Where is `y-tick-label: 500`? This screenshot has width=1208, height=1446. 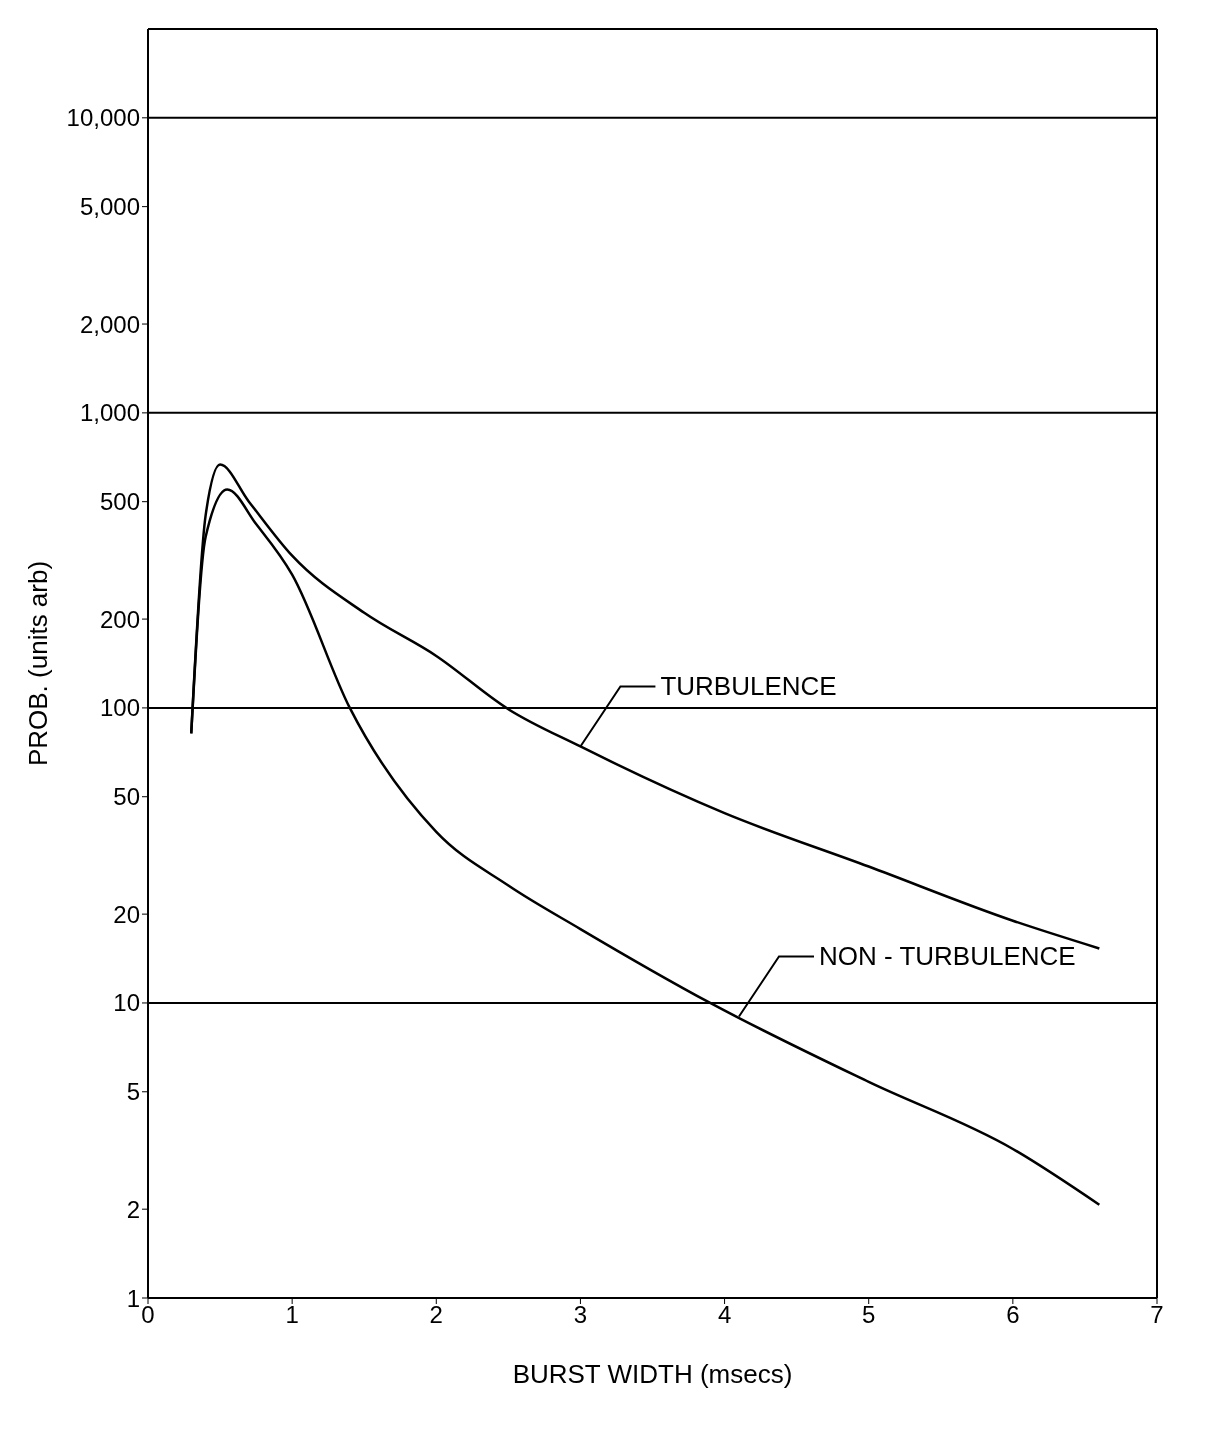 y-tick-label: 500 is located at coordinates (119, 502).